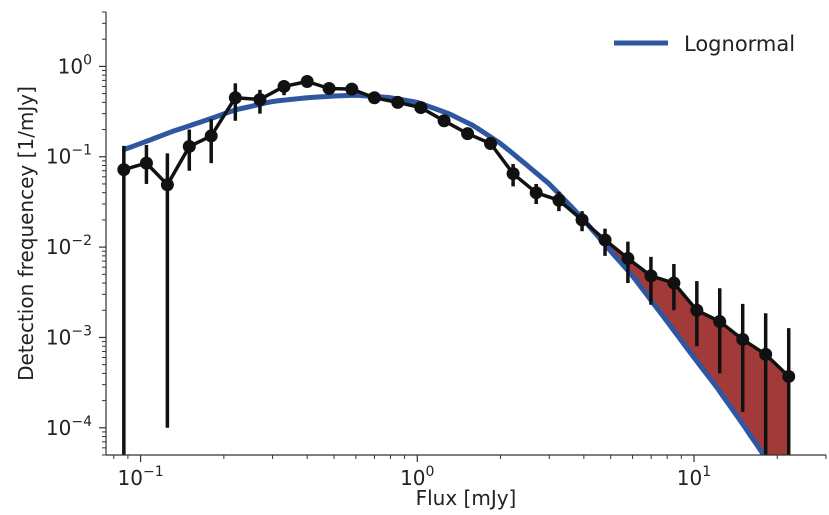 This screenshot has width=829, height=515. Describe the element at coordinates (69, 246) in the screenshot. I see `y-tick-label: 10⁻²` at that location.